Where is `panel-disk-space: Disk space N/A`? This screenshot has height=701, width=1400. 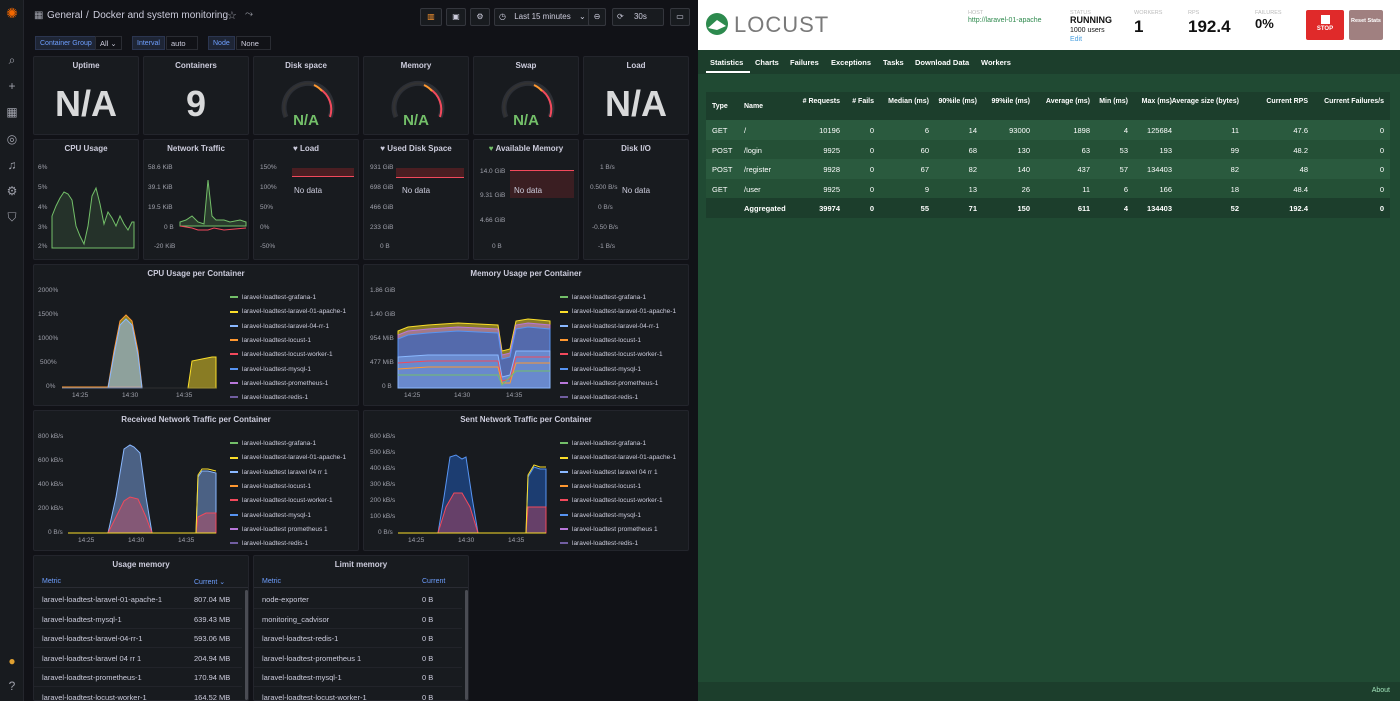 panel-disk-space: Disk space N/A is located at coordinates (306, 95).